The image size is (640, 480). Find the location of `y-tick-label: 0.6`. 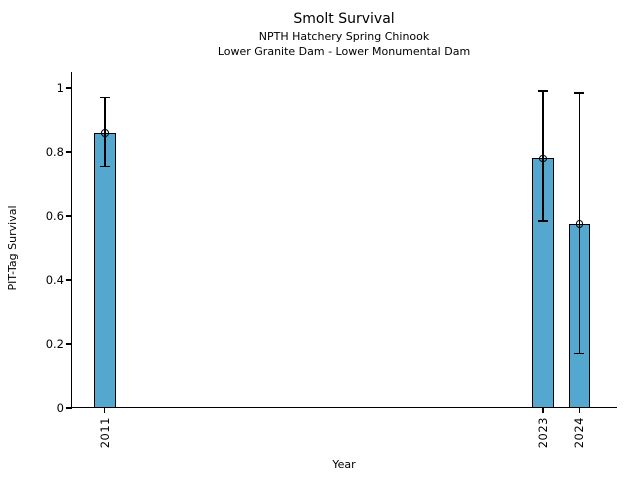

y-tick-label: 0.6 is located at coordinates (54, 216).